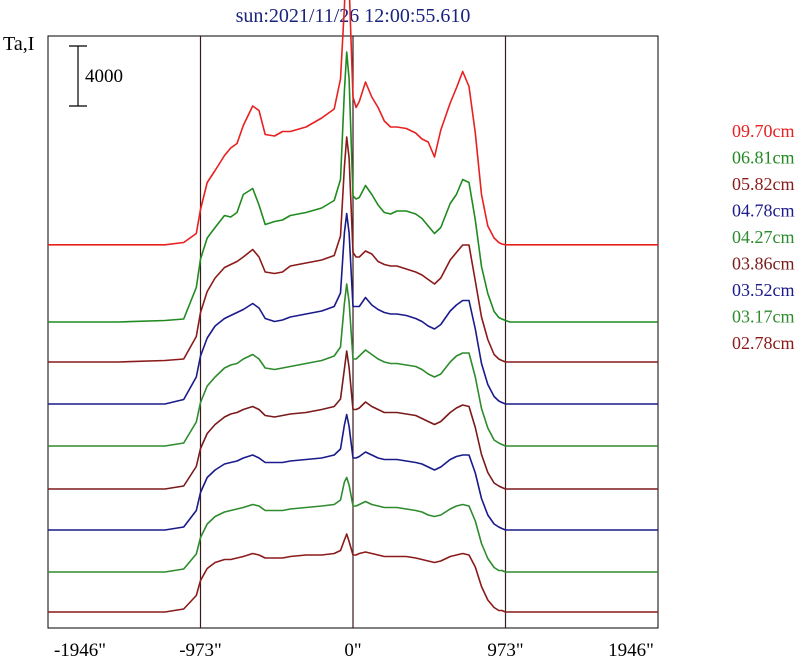 The width and height of the screenshot is (807, 662). Describe the element at coordinates (763, 211) in the screenshot. I see `legend-entry: 04.78cm` at that location.